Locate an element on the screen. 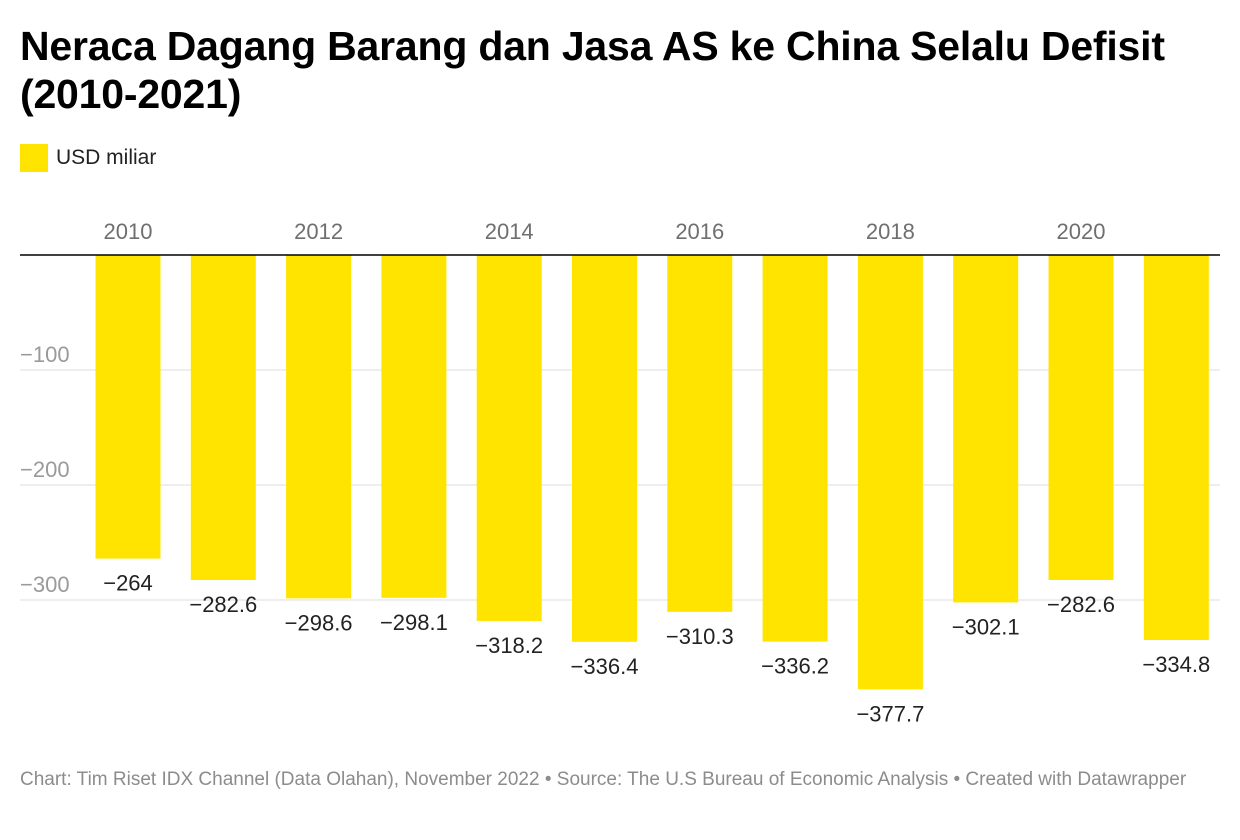  data-label: −318.2 is located at coordinates (509, 645).